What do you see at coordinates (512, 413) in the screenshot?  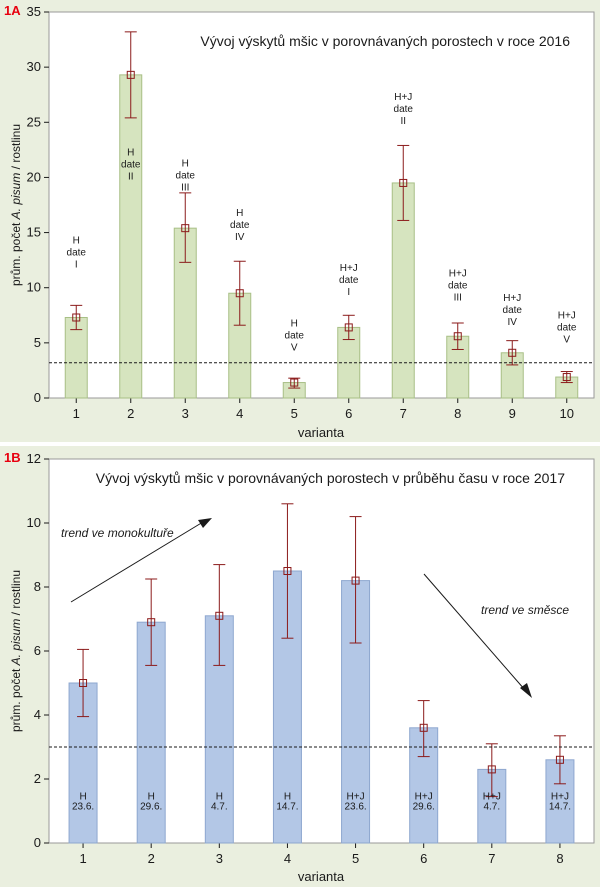 I see `x-tick-label: 9` at bounding box center [512, 413].